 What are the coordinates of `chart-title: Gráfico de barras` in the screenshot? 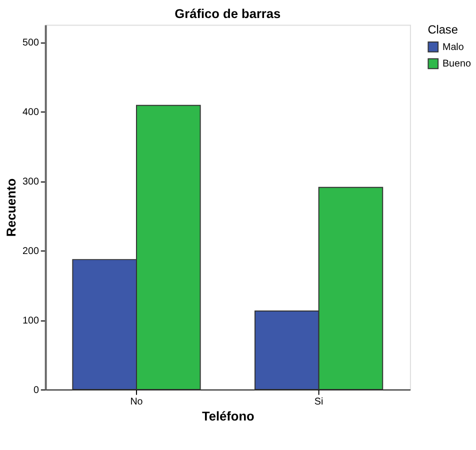 It's located at (227, 13).